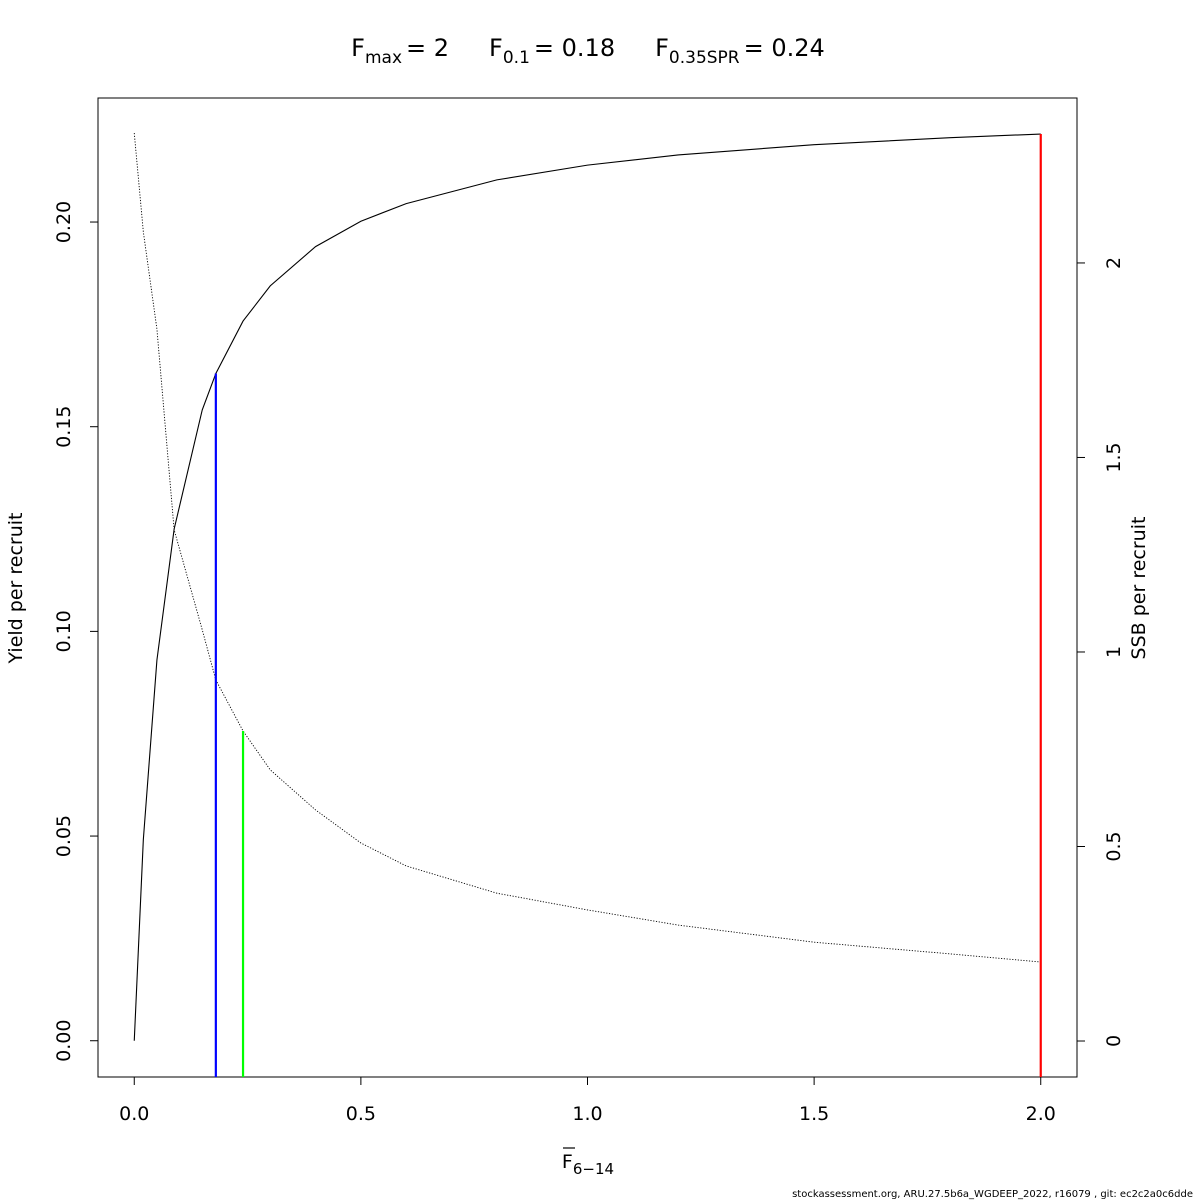 This screenshot has height=1200, width=1200. Describe the element at coordinates (567, 1162) in the screenshot. I see `x-label-symbol: F` at that location.